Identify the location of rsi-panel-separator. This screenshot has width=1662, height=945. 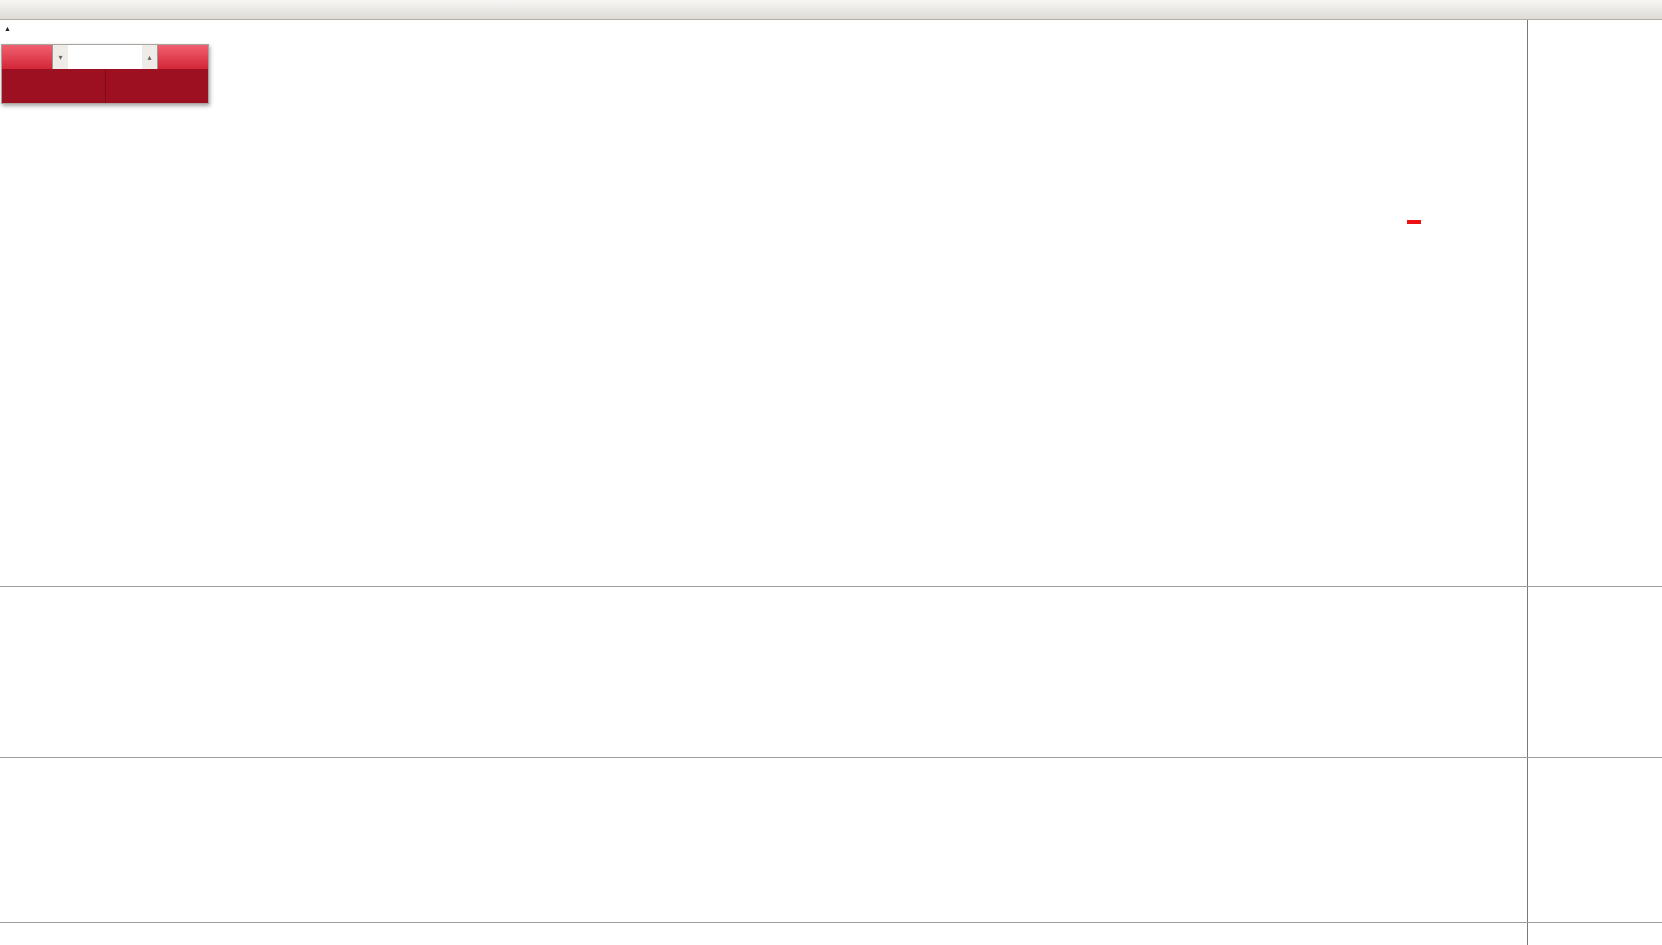
(831, 757).